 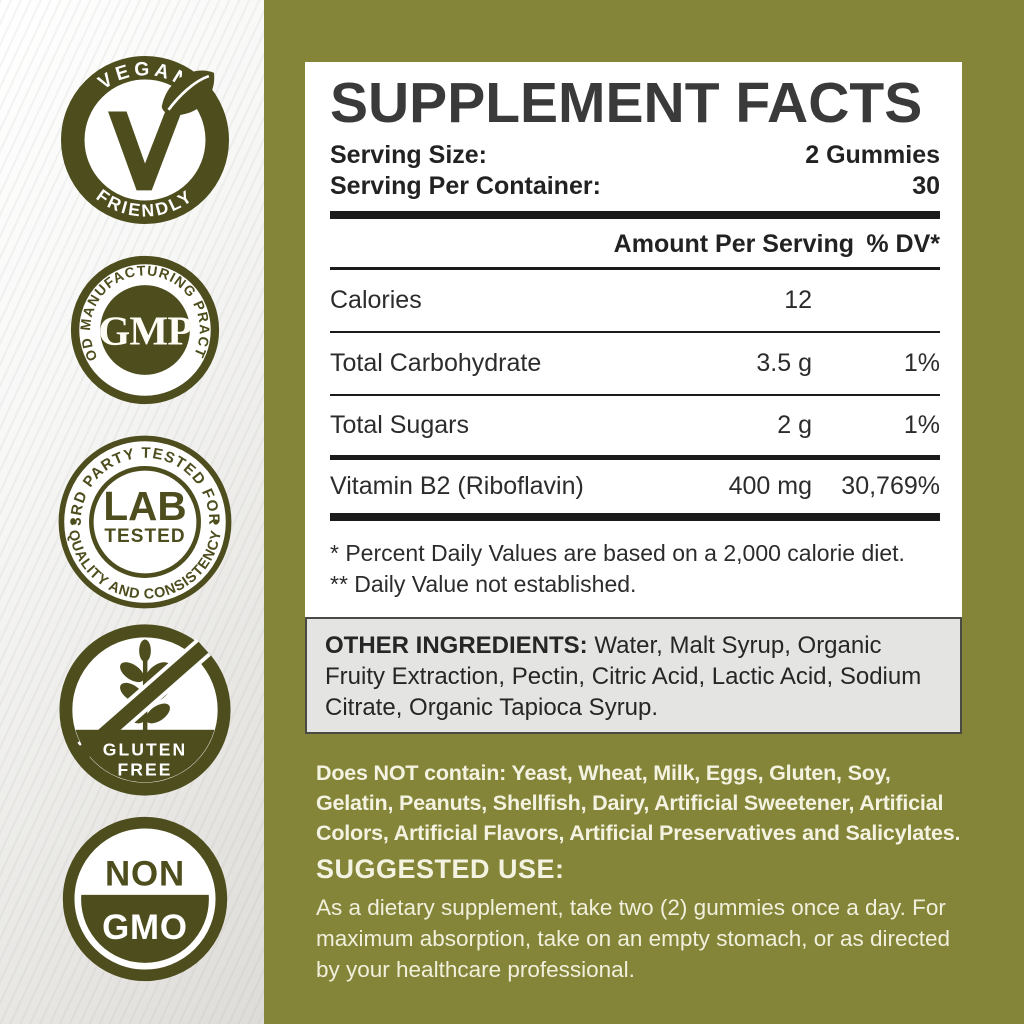 I want to click on amount-per-serving-header: Amount Per Serving, so click(x=733, y=244).